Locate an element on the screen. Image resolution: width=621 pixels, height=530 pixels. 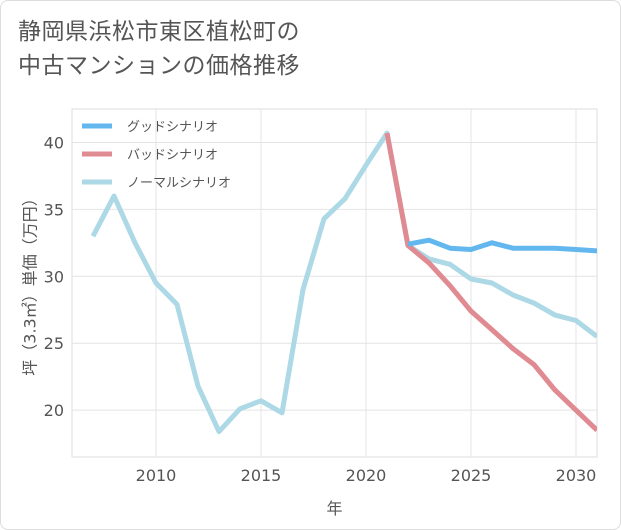
legend-label: ノーマルシナリオ is located at coordinates (179, 183).